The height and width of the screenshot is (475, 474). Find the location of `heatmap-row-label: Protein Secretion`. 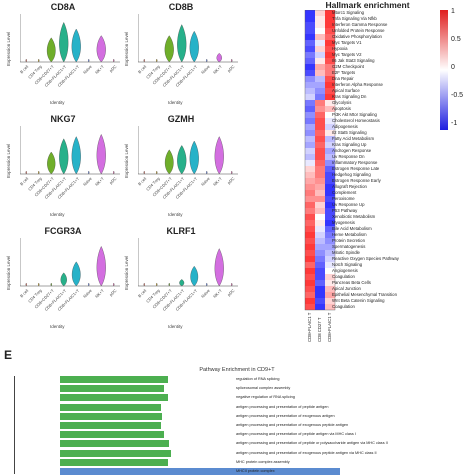

heatmap-row-label: Protein Secretion is located at coordinates (348, 240).